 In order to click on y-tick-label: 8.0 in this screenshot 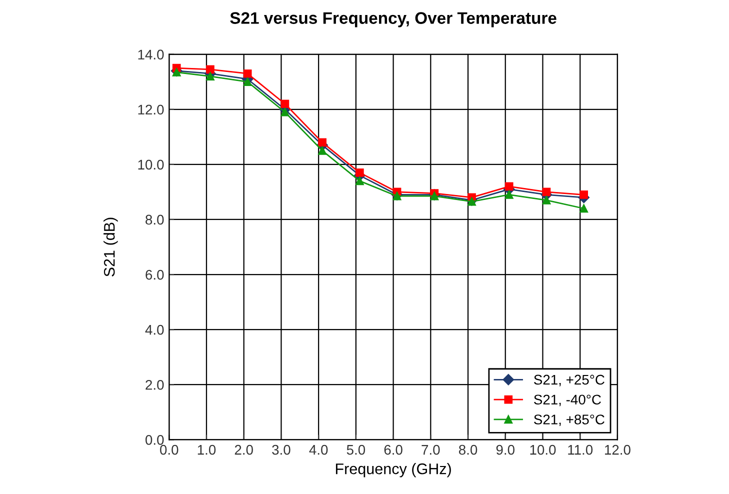, I will do `click(155, 219)`.